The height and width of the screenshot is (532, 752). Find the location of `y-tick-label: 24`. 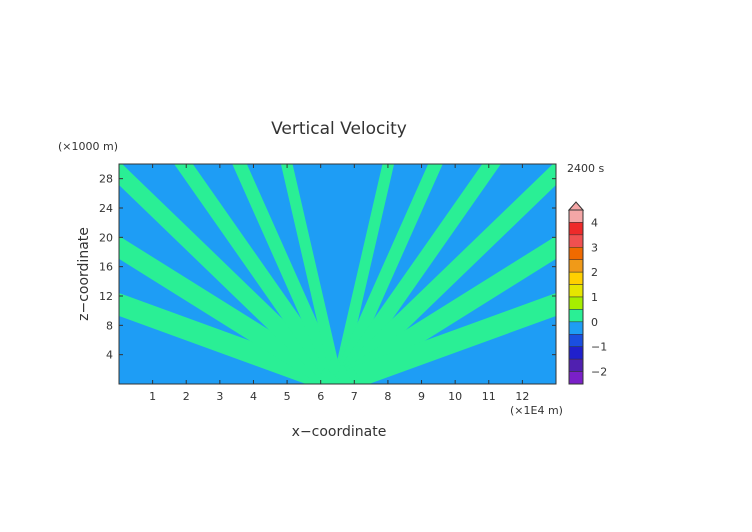

y-tick-label: 24 is located at coordinates (106, 208).